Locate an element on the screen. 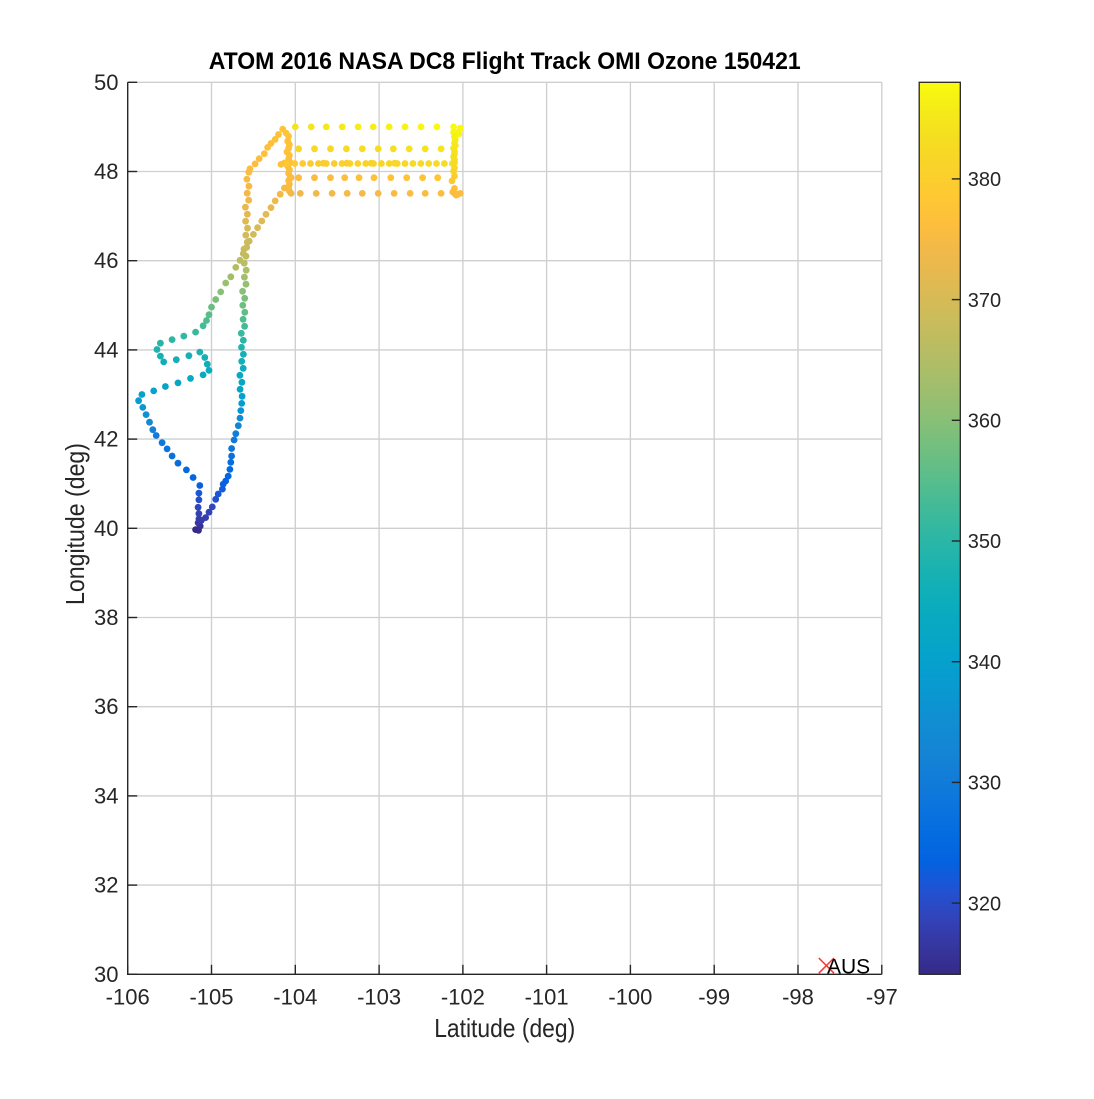 Image resolution: width=1094 pixels, height=1099 pixels. svg-text: 42 is located at coordinates (106, 439).